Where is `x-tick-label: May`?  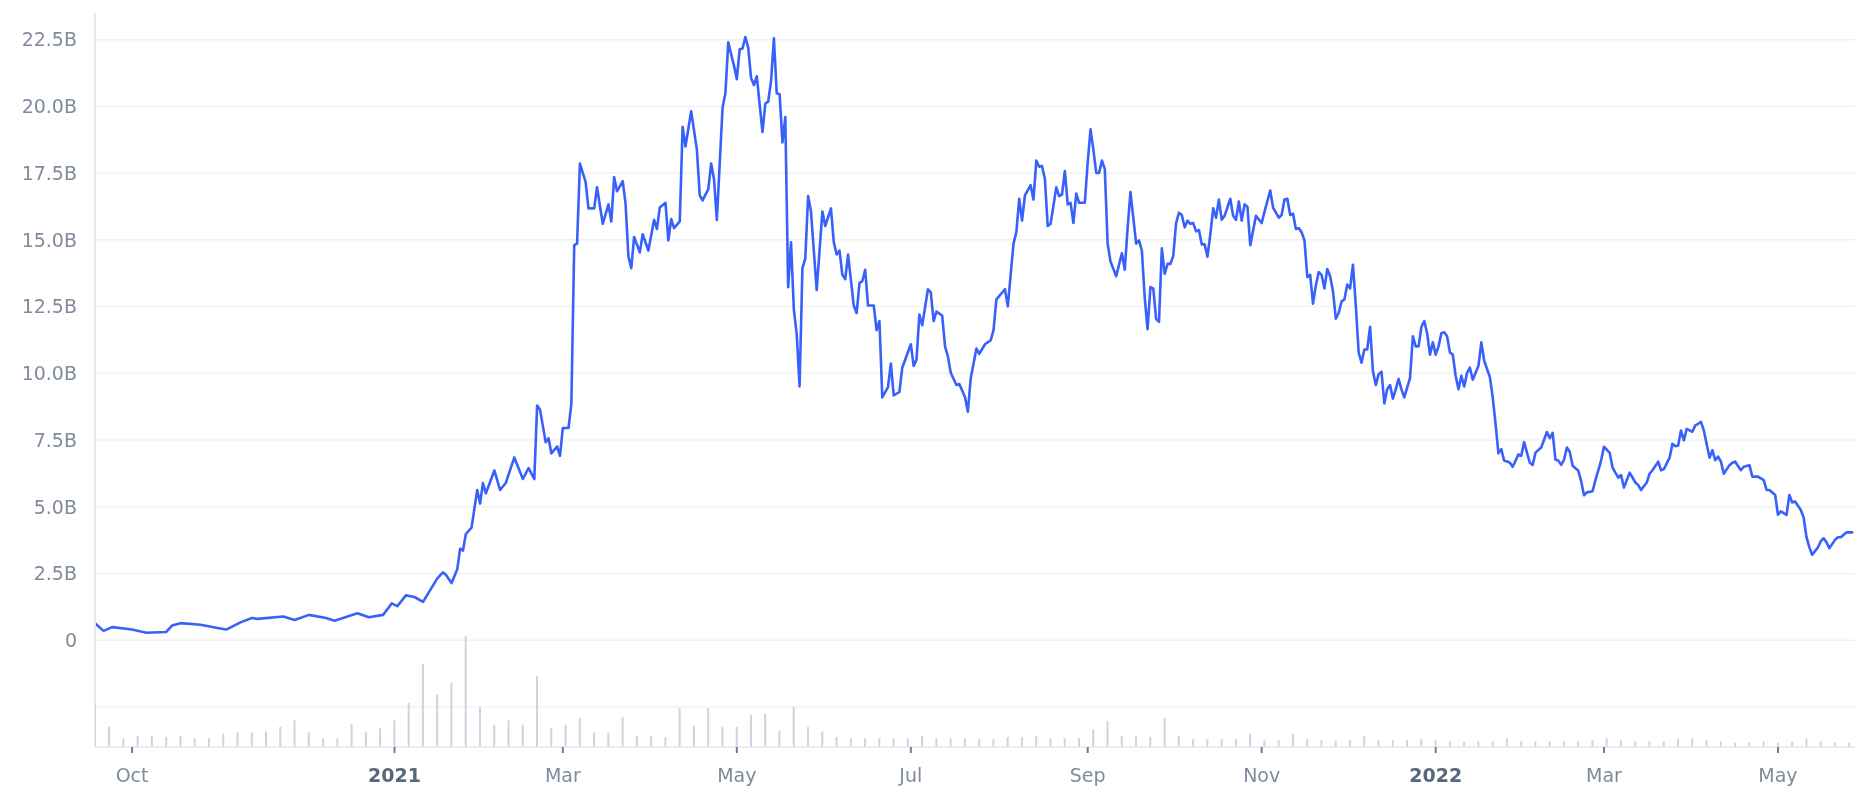
x-tick-label: May is located at coordinates (737, 775).